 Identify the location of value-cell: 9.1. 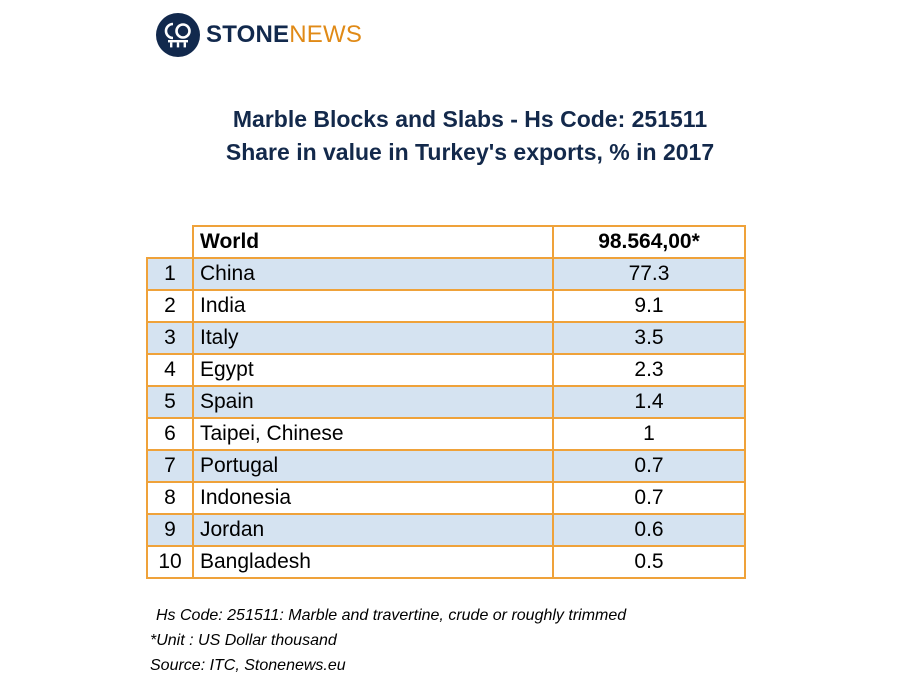
(649, 306).